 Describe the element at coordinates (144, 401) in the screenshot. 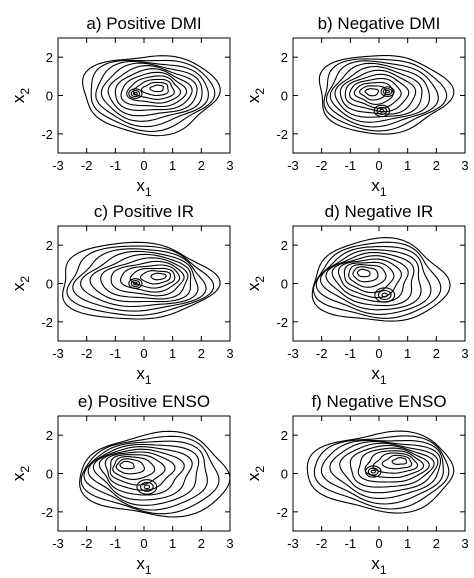

I see `panel-title: e) Positive ENSO` at that location.